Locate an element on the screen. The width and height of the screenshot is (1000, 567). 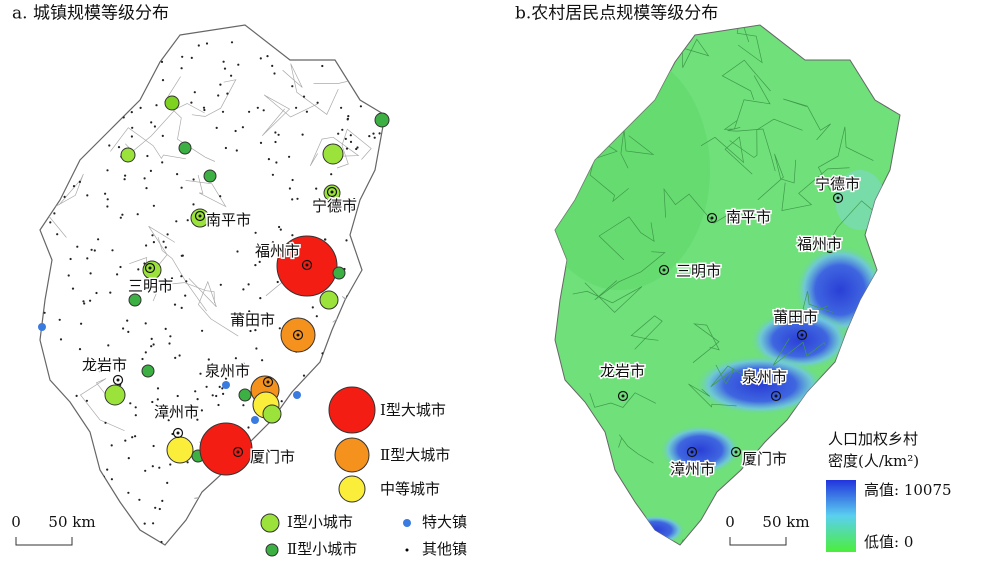
legend-symbol is located at coordinates (407, 523).